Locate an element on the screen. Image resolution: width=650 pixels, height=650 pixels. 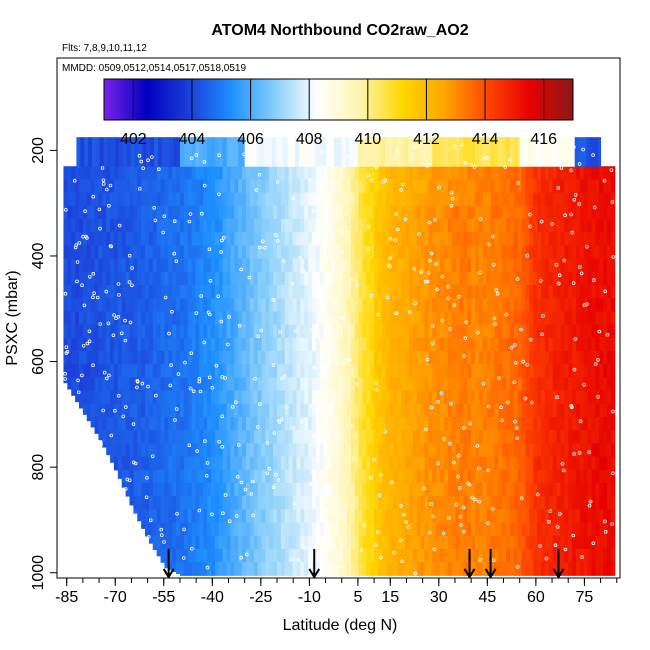
y-tick-label: 1000 is located at coordinates (38, 573).